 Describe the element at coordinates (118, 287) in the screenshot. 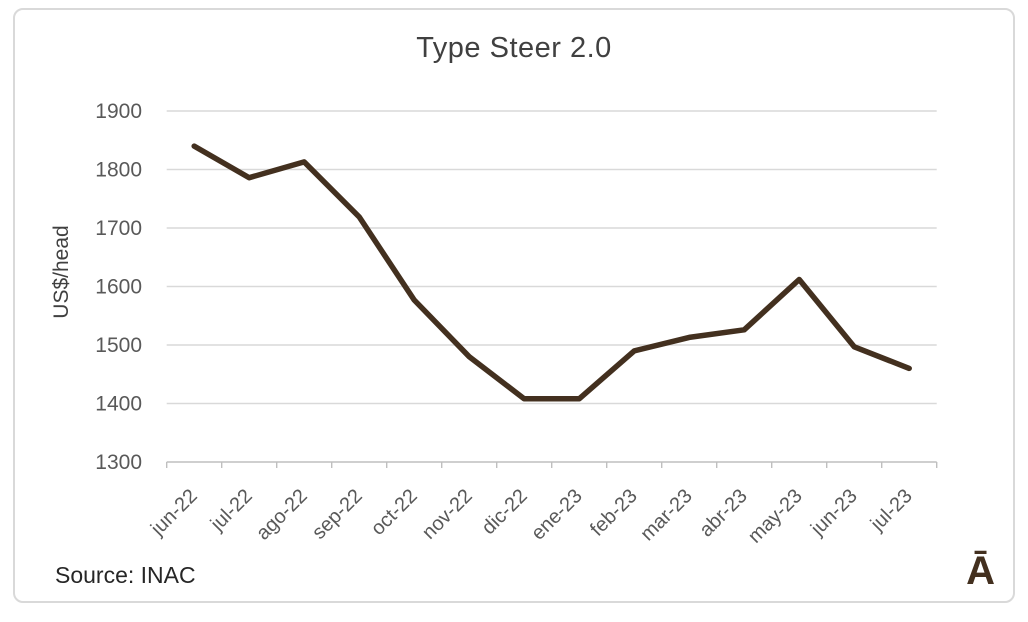

I see `y-tick-label: 1600` at that location.